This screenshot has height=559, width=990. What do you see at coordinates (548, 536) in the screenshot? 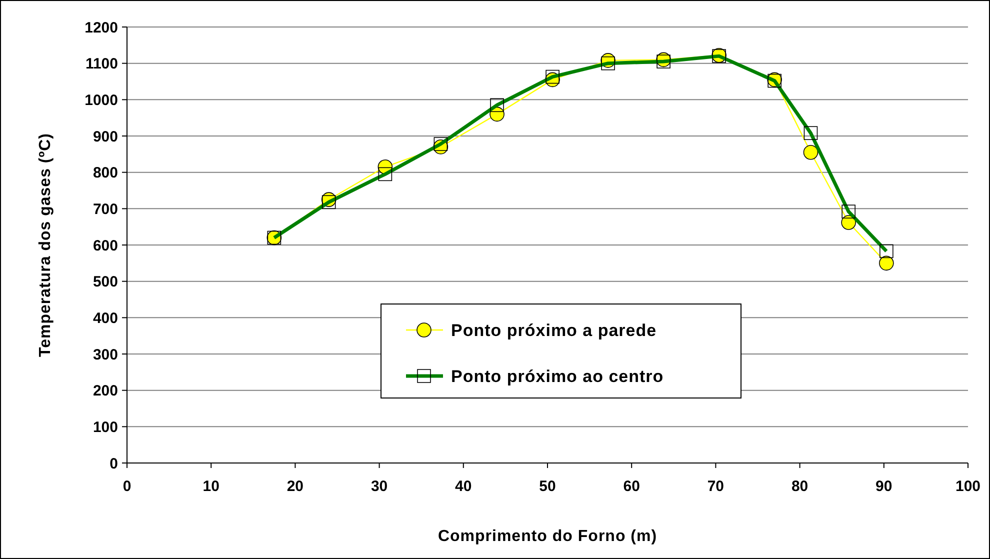
I see `x-axis-title: Comprimento do Forno (m)` at bounding box center [548, 536].